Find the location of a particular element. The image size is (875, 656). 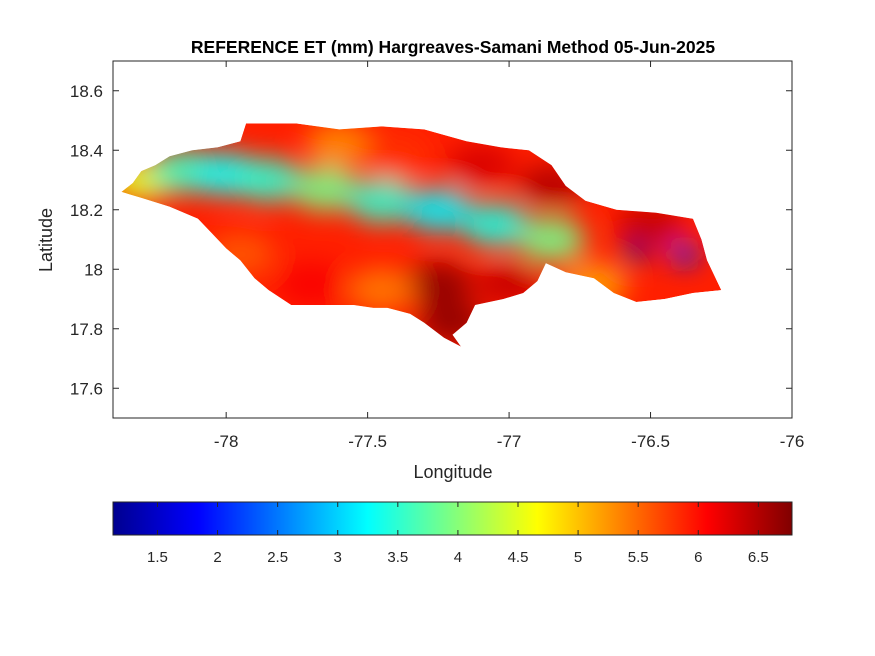

colorbar-tick-label: 3.5 is located at coordinates (397, 557).